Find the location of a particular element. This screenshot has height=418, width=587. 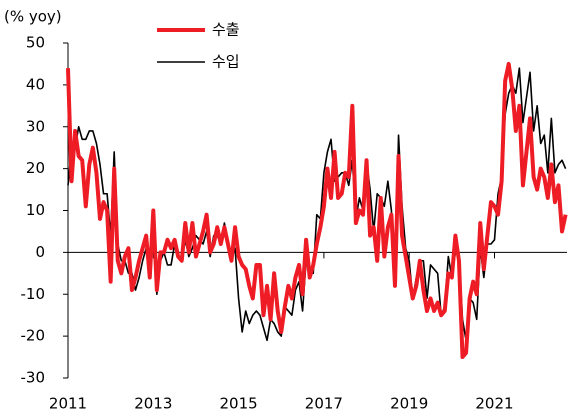

y-tick-label: -30 is located at coordinates (33, 378).